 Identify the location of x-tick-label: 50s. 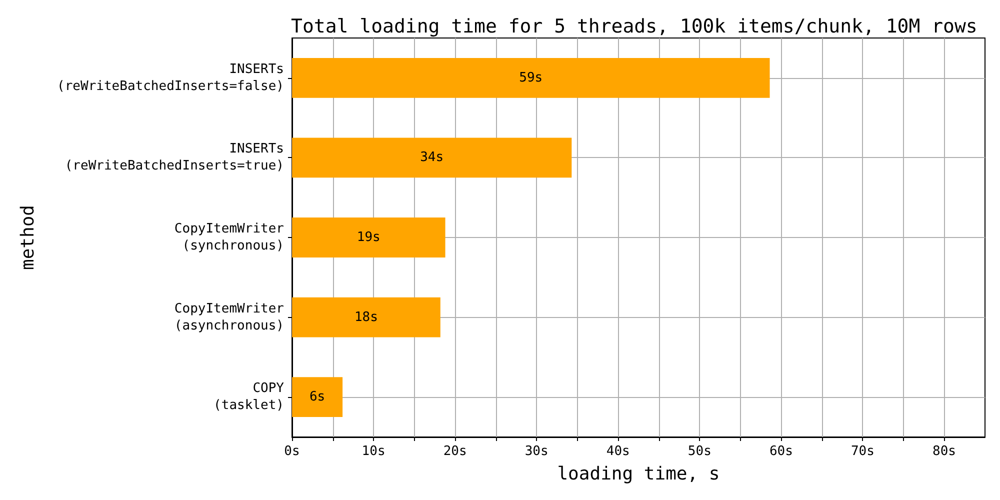
(700, 451).